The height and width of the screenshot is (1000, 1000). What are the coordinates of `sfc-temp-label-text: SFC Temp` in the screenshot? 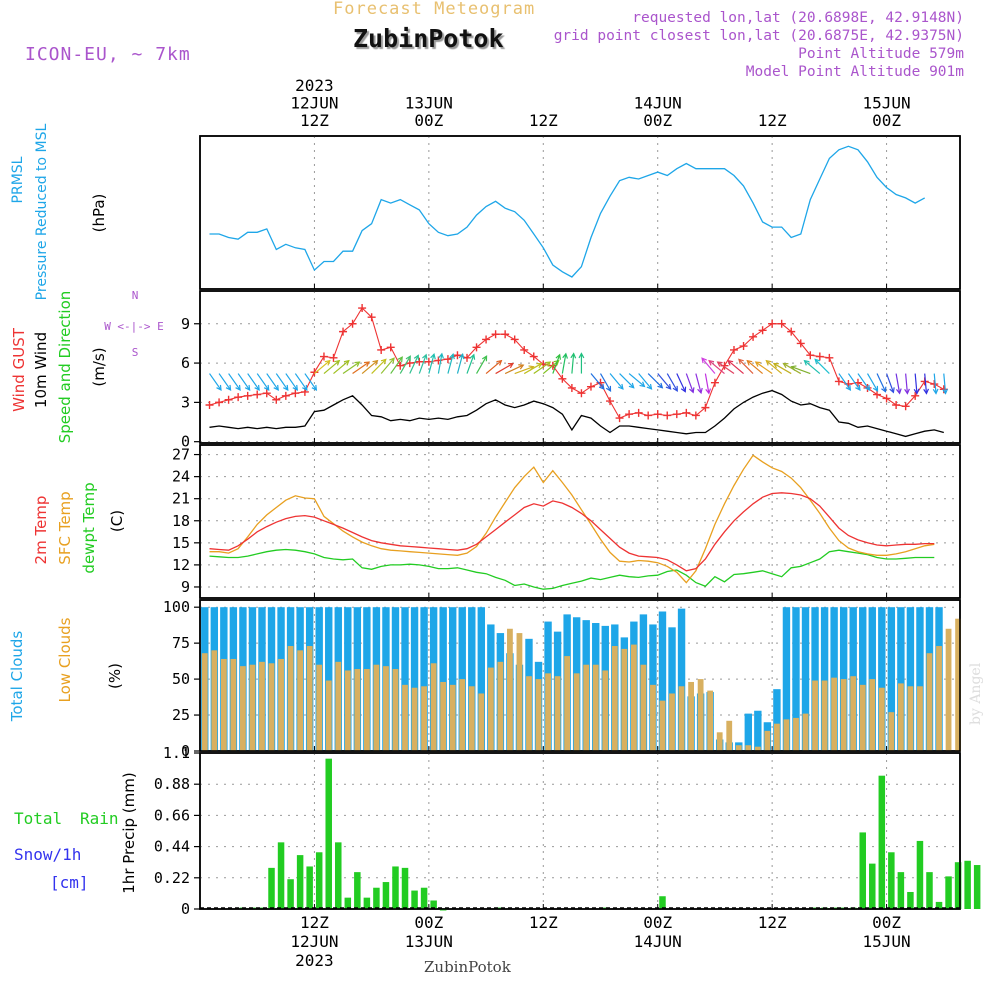 It's located at (65, 527).